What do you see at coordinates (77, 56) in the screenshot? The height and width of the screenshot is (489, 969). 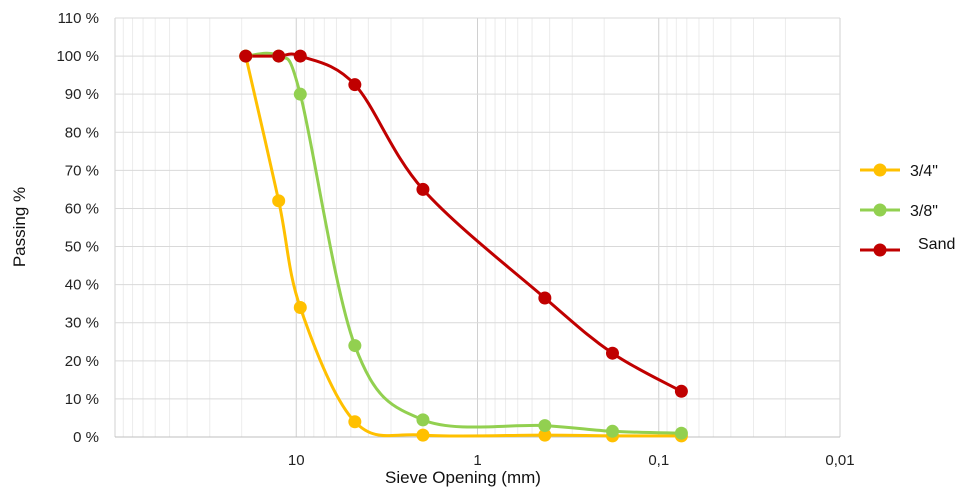 I see `y-tick-label: 100 %` at bounding box center [77, 56].